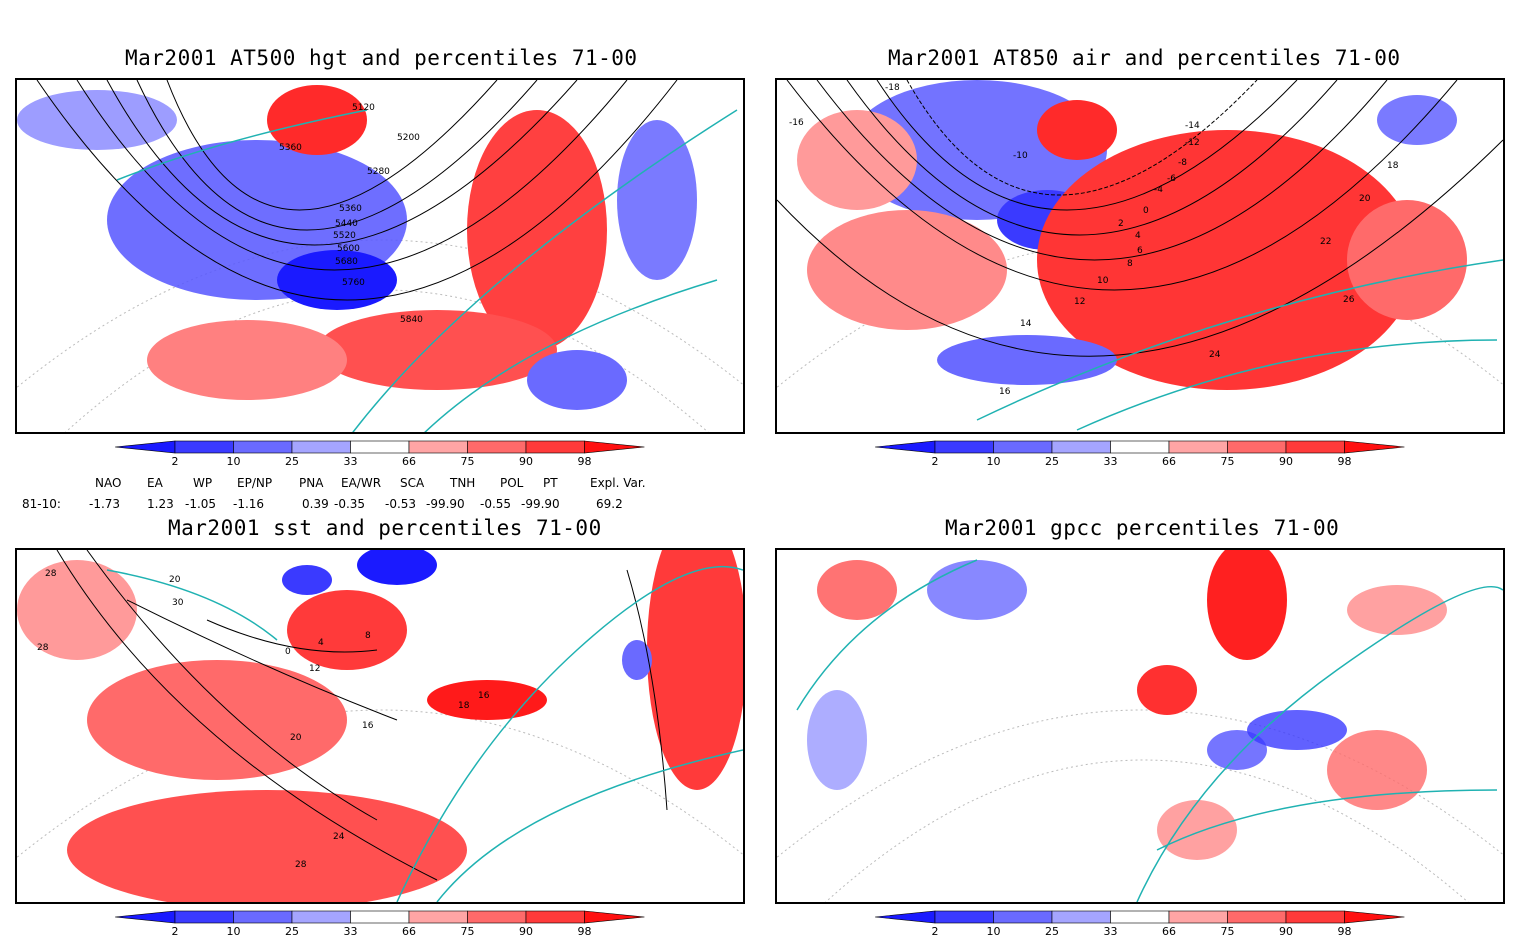 The image size is (1520, 940). I want to click on contour-label: -4, so click(1158, 190).